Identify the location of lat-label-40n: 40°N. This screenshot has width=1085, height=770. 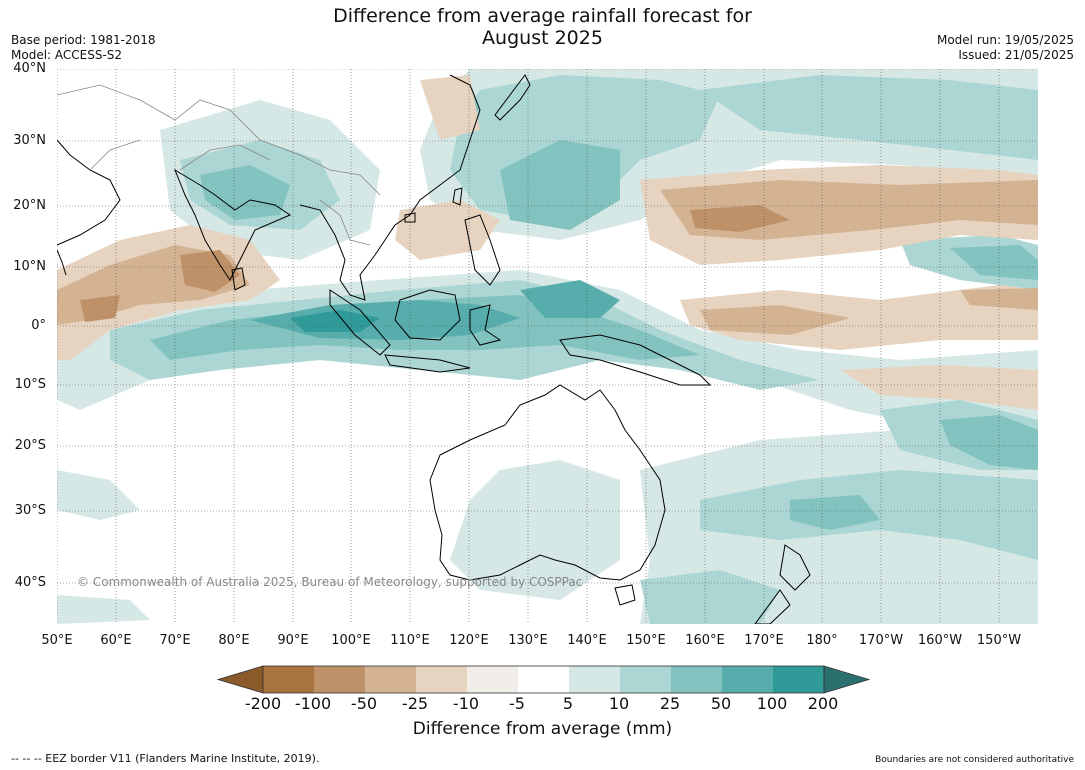
(29, 68).